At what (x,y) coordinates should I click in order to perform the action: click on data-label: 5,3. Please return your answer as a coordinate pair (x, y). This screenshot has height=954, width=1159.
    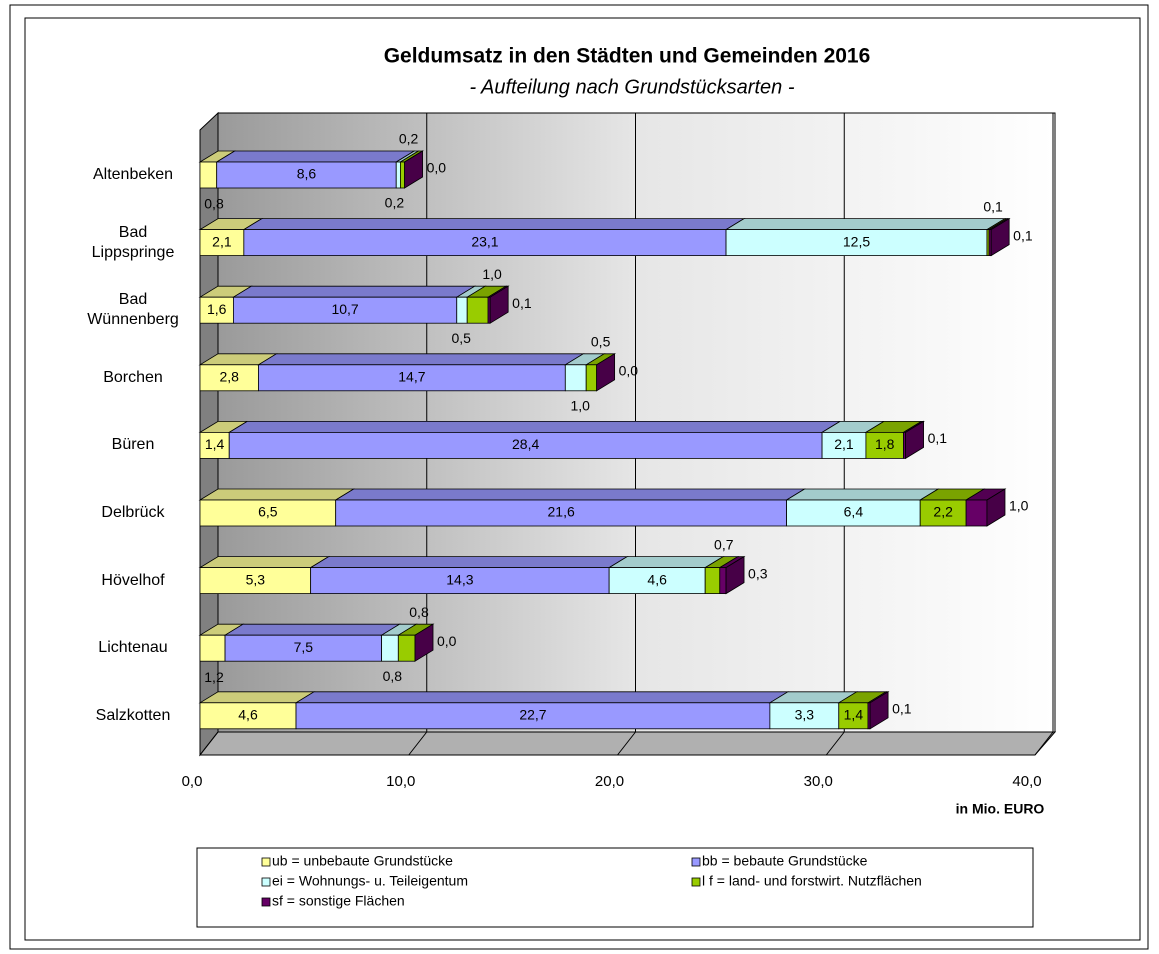
    Looking at the image, I should click on (256, 579).